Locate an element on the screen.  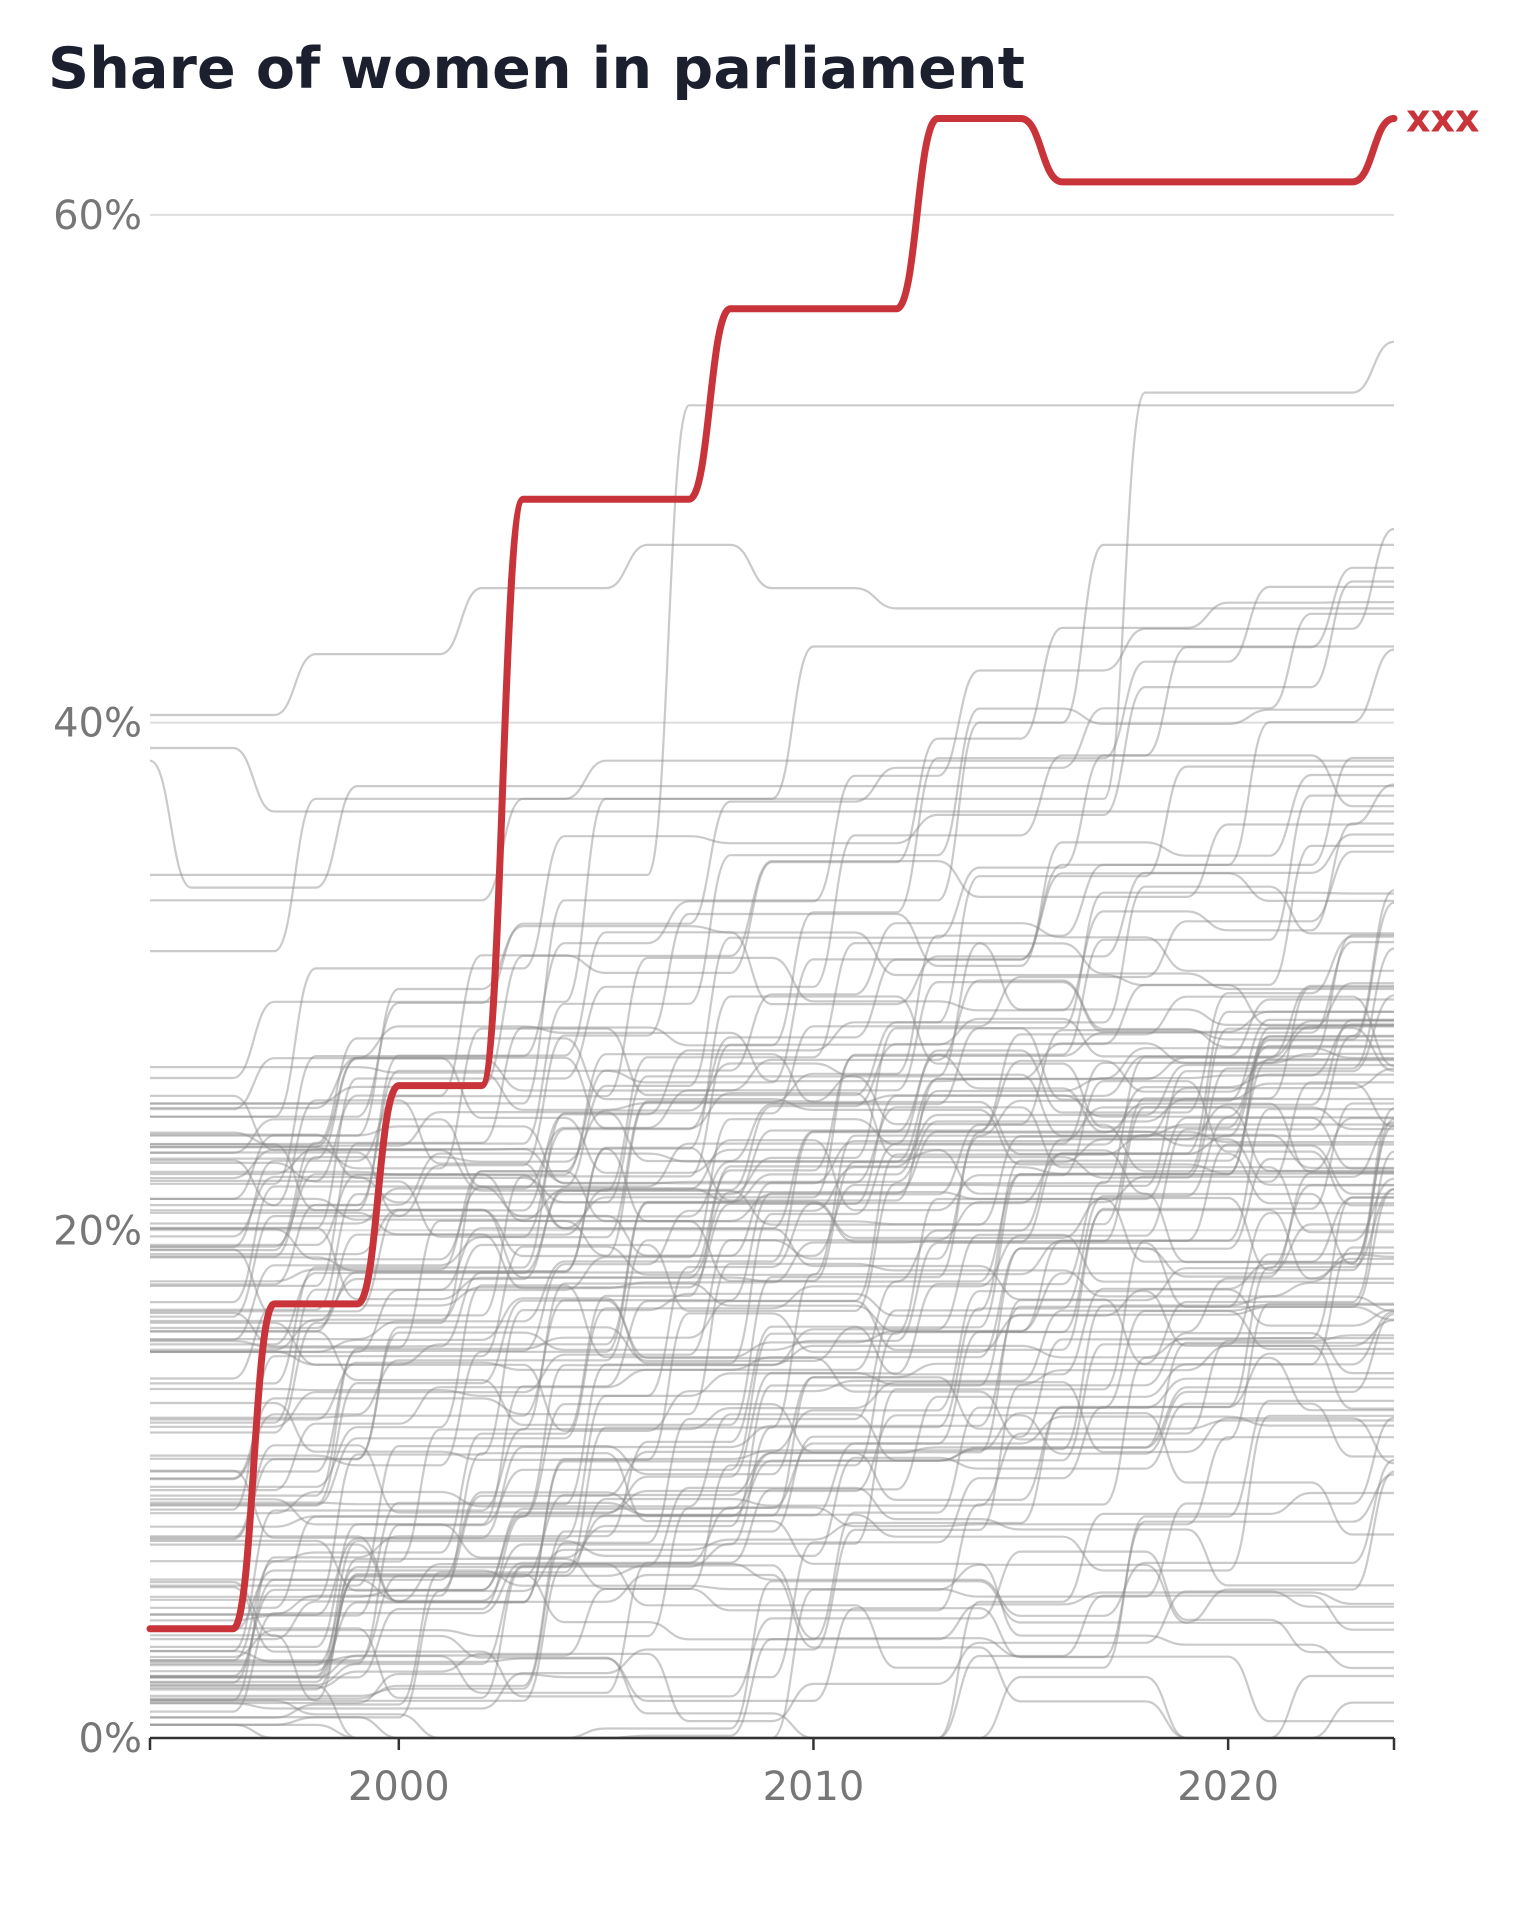
y-tick-label: 20% is located at coordinates (97, 1231).